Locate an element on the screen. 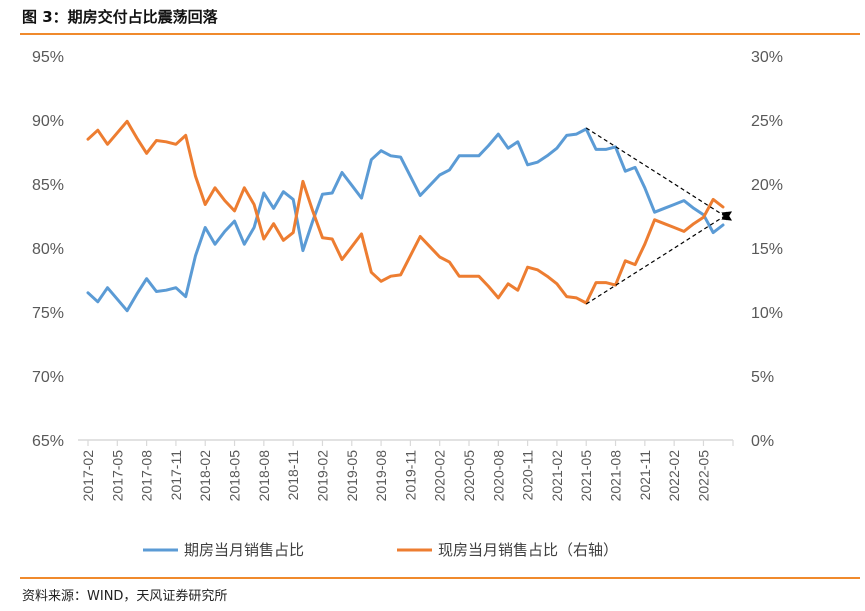 The width and height of the screenshot is (865, 611). x-tick-label: 2020-08 is located at coordinates (498, 476).